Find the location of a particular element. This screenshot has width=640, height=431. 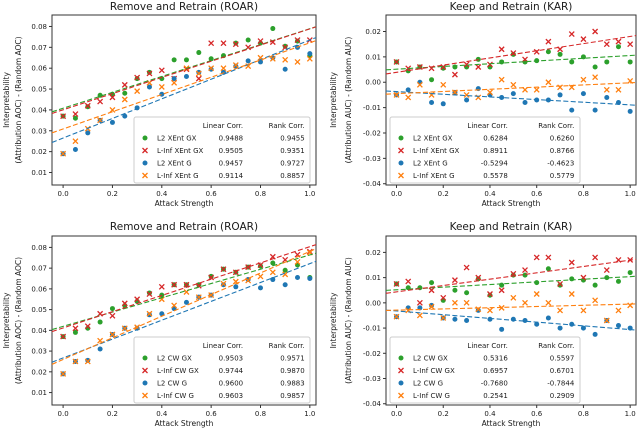

plot-title: Keep and Retrain (KAR) is located at coordinates (511, 227).